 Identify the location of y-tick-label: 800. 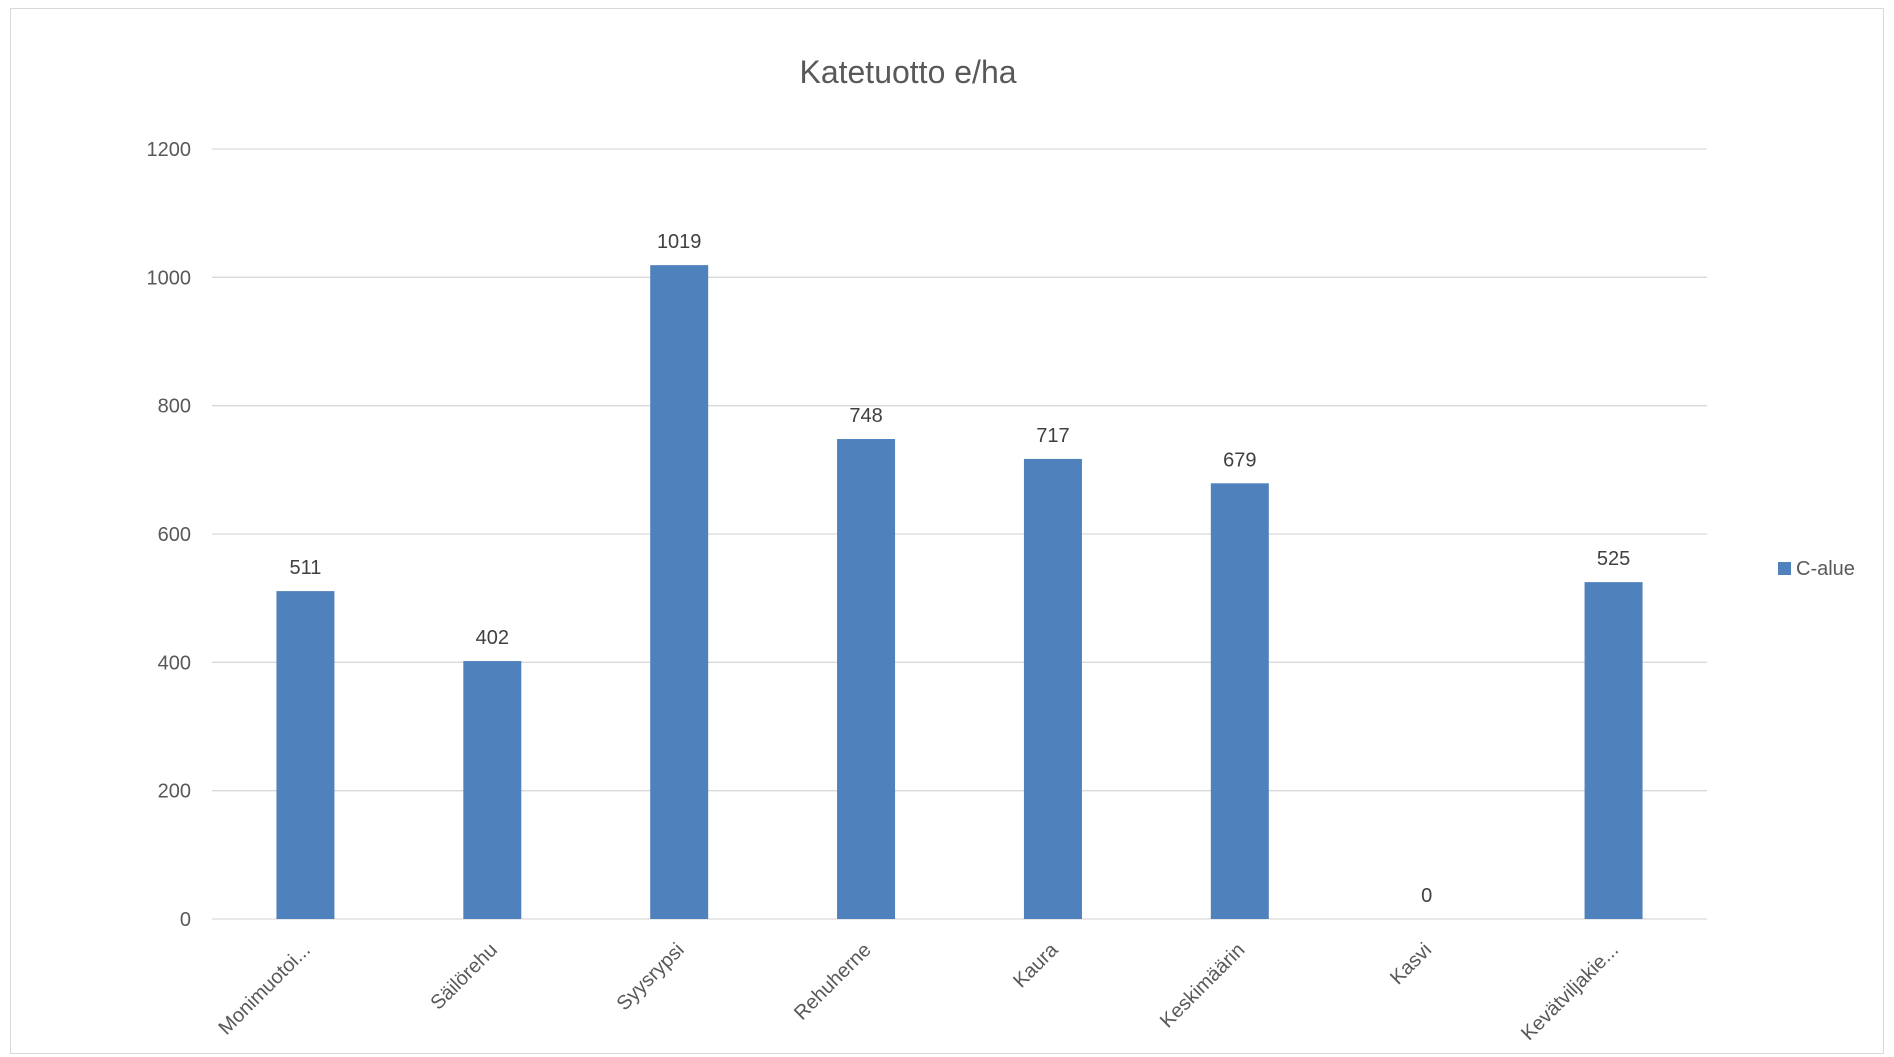
(174, 407).